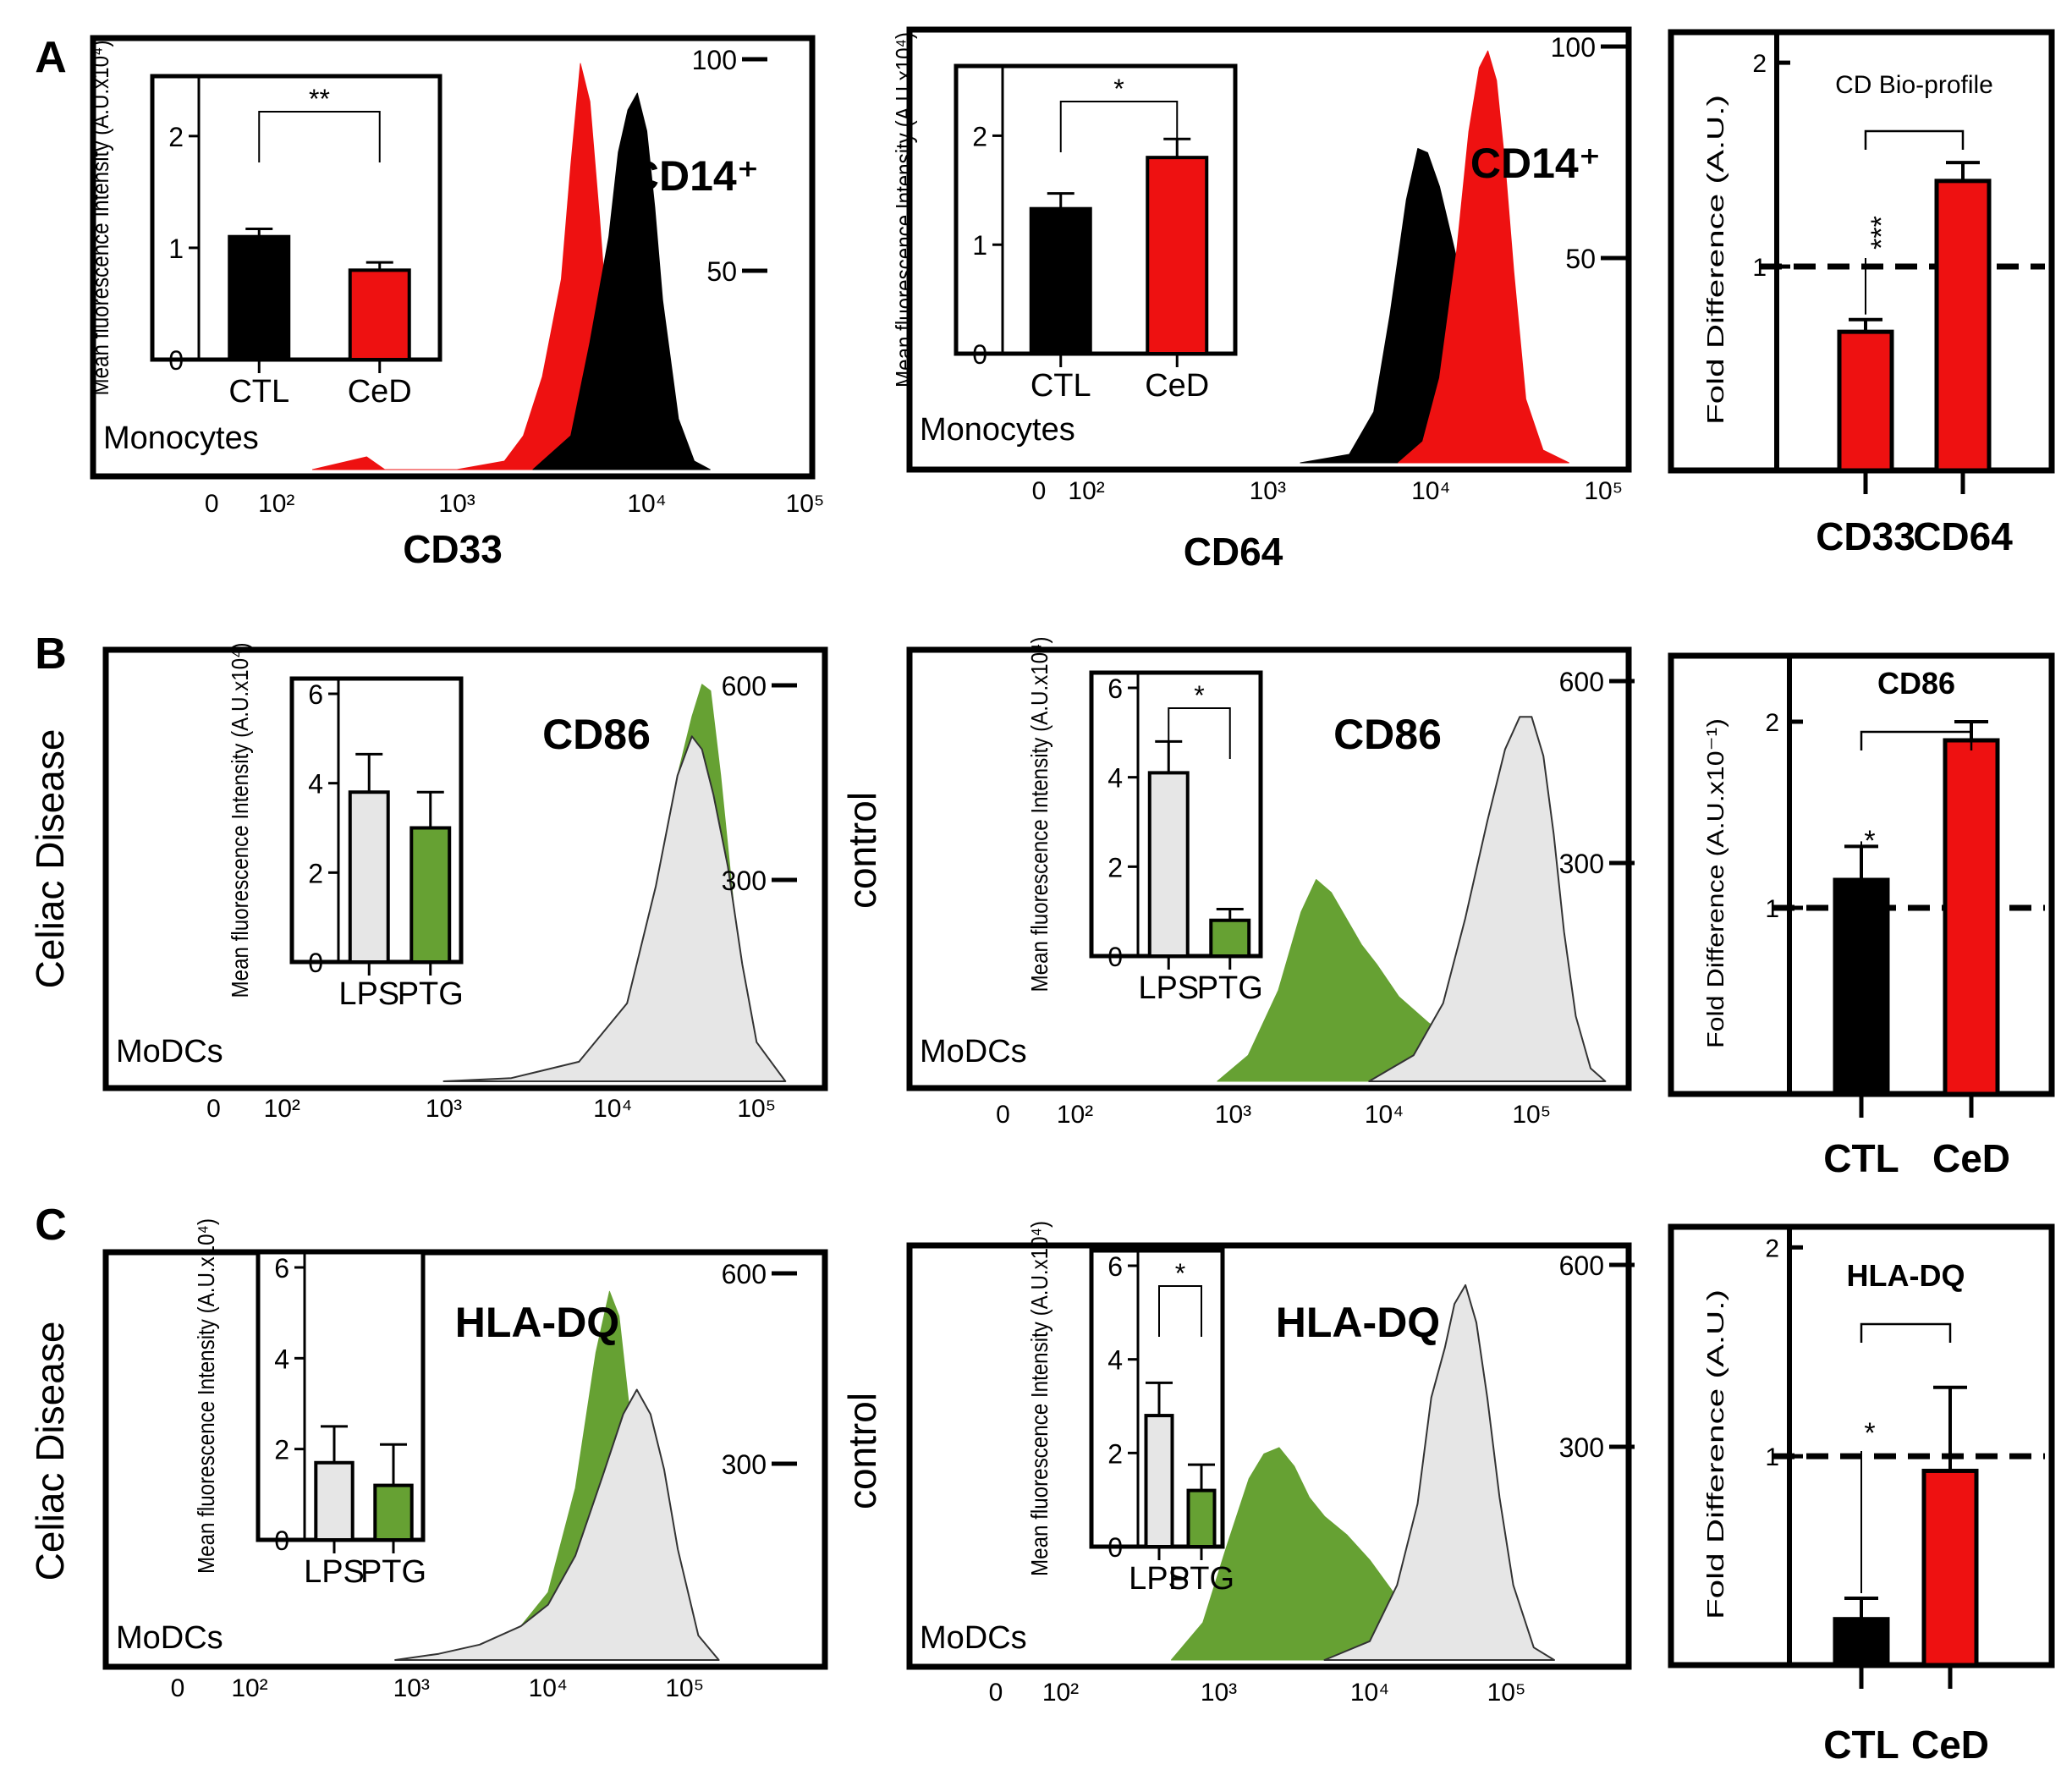 Image resolution: width=2072 pixels, height=1770 pixels. I want to click on fold-difference-b3: 1 2 Fold Difference (A.U.x10⁻¹) CTL CeD * CD86, so click(1861, 916).